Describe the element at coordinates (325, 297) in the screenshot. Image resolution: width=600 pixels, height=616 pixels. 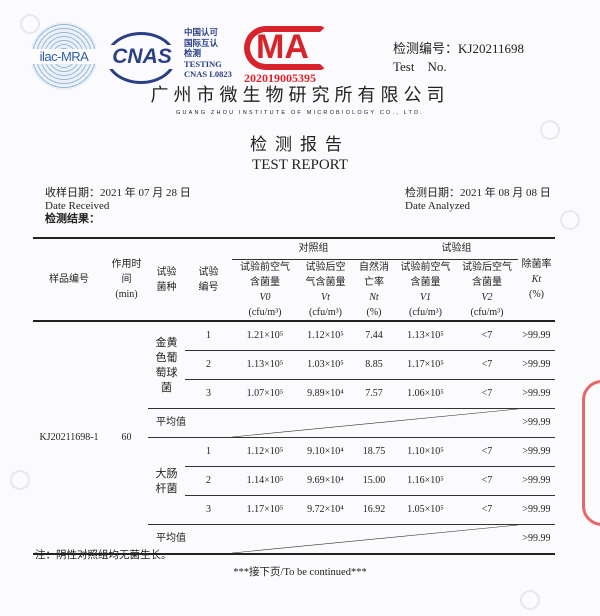
I see `header-vt-symbol: Vt` at that location.